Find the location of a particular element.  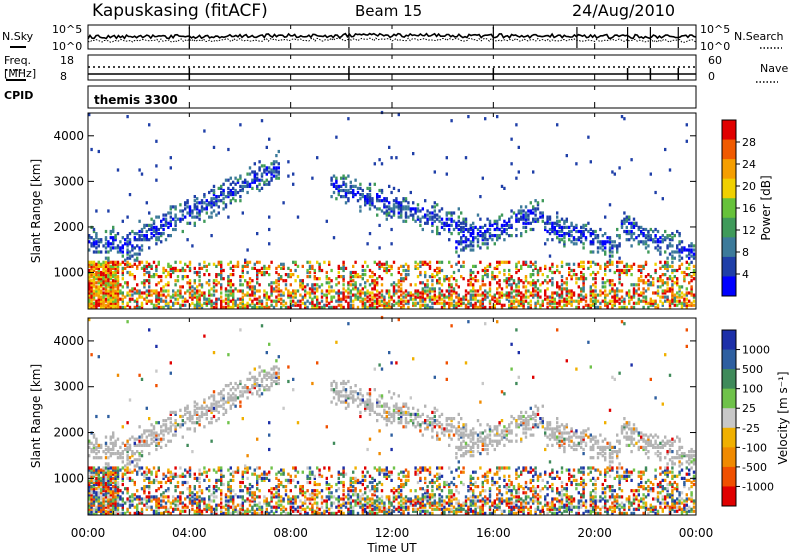

freq-left-label: Freq. is located at coordinates (17, 60).